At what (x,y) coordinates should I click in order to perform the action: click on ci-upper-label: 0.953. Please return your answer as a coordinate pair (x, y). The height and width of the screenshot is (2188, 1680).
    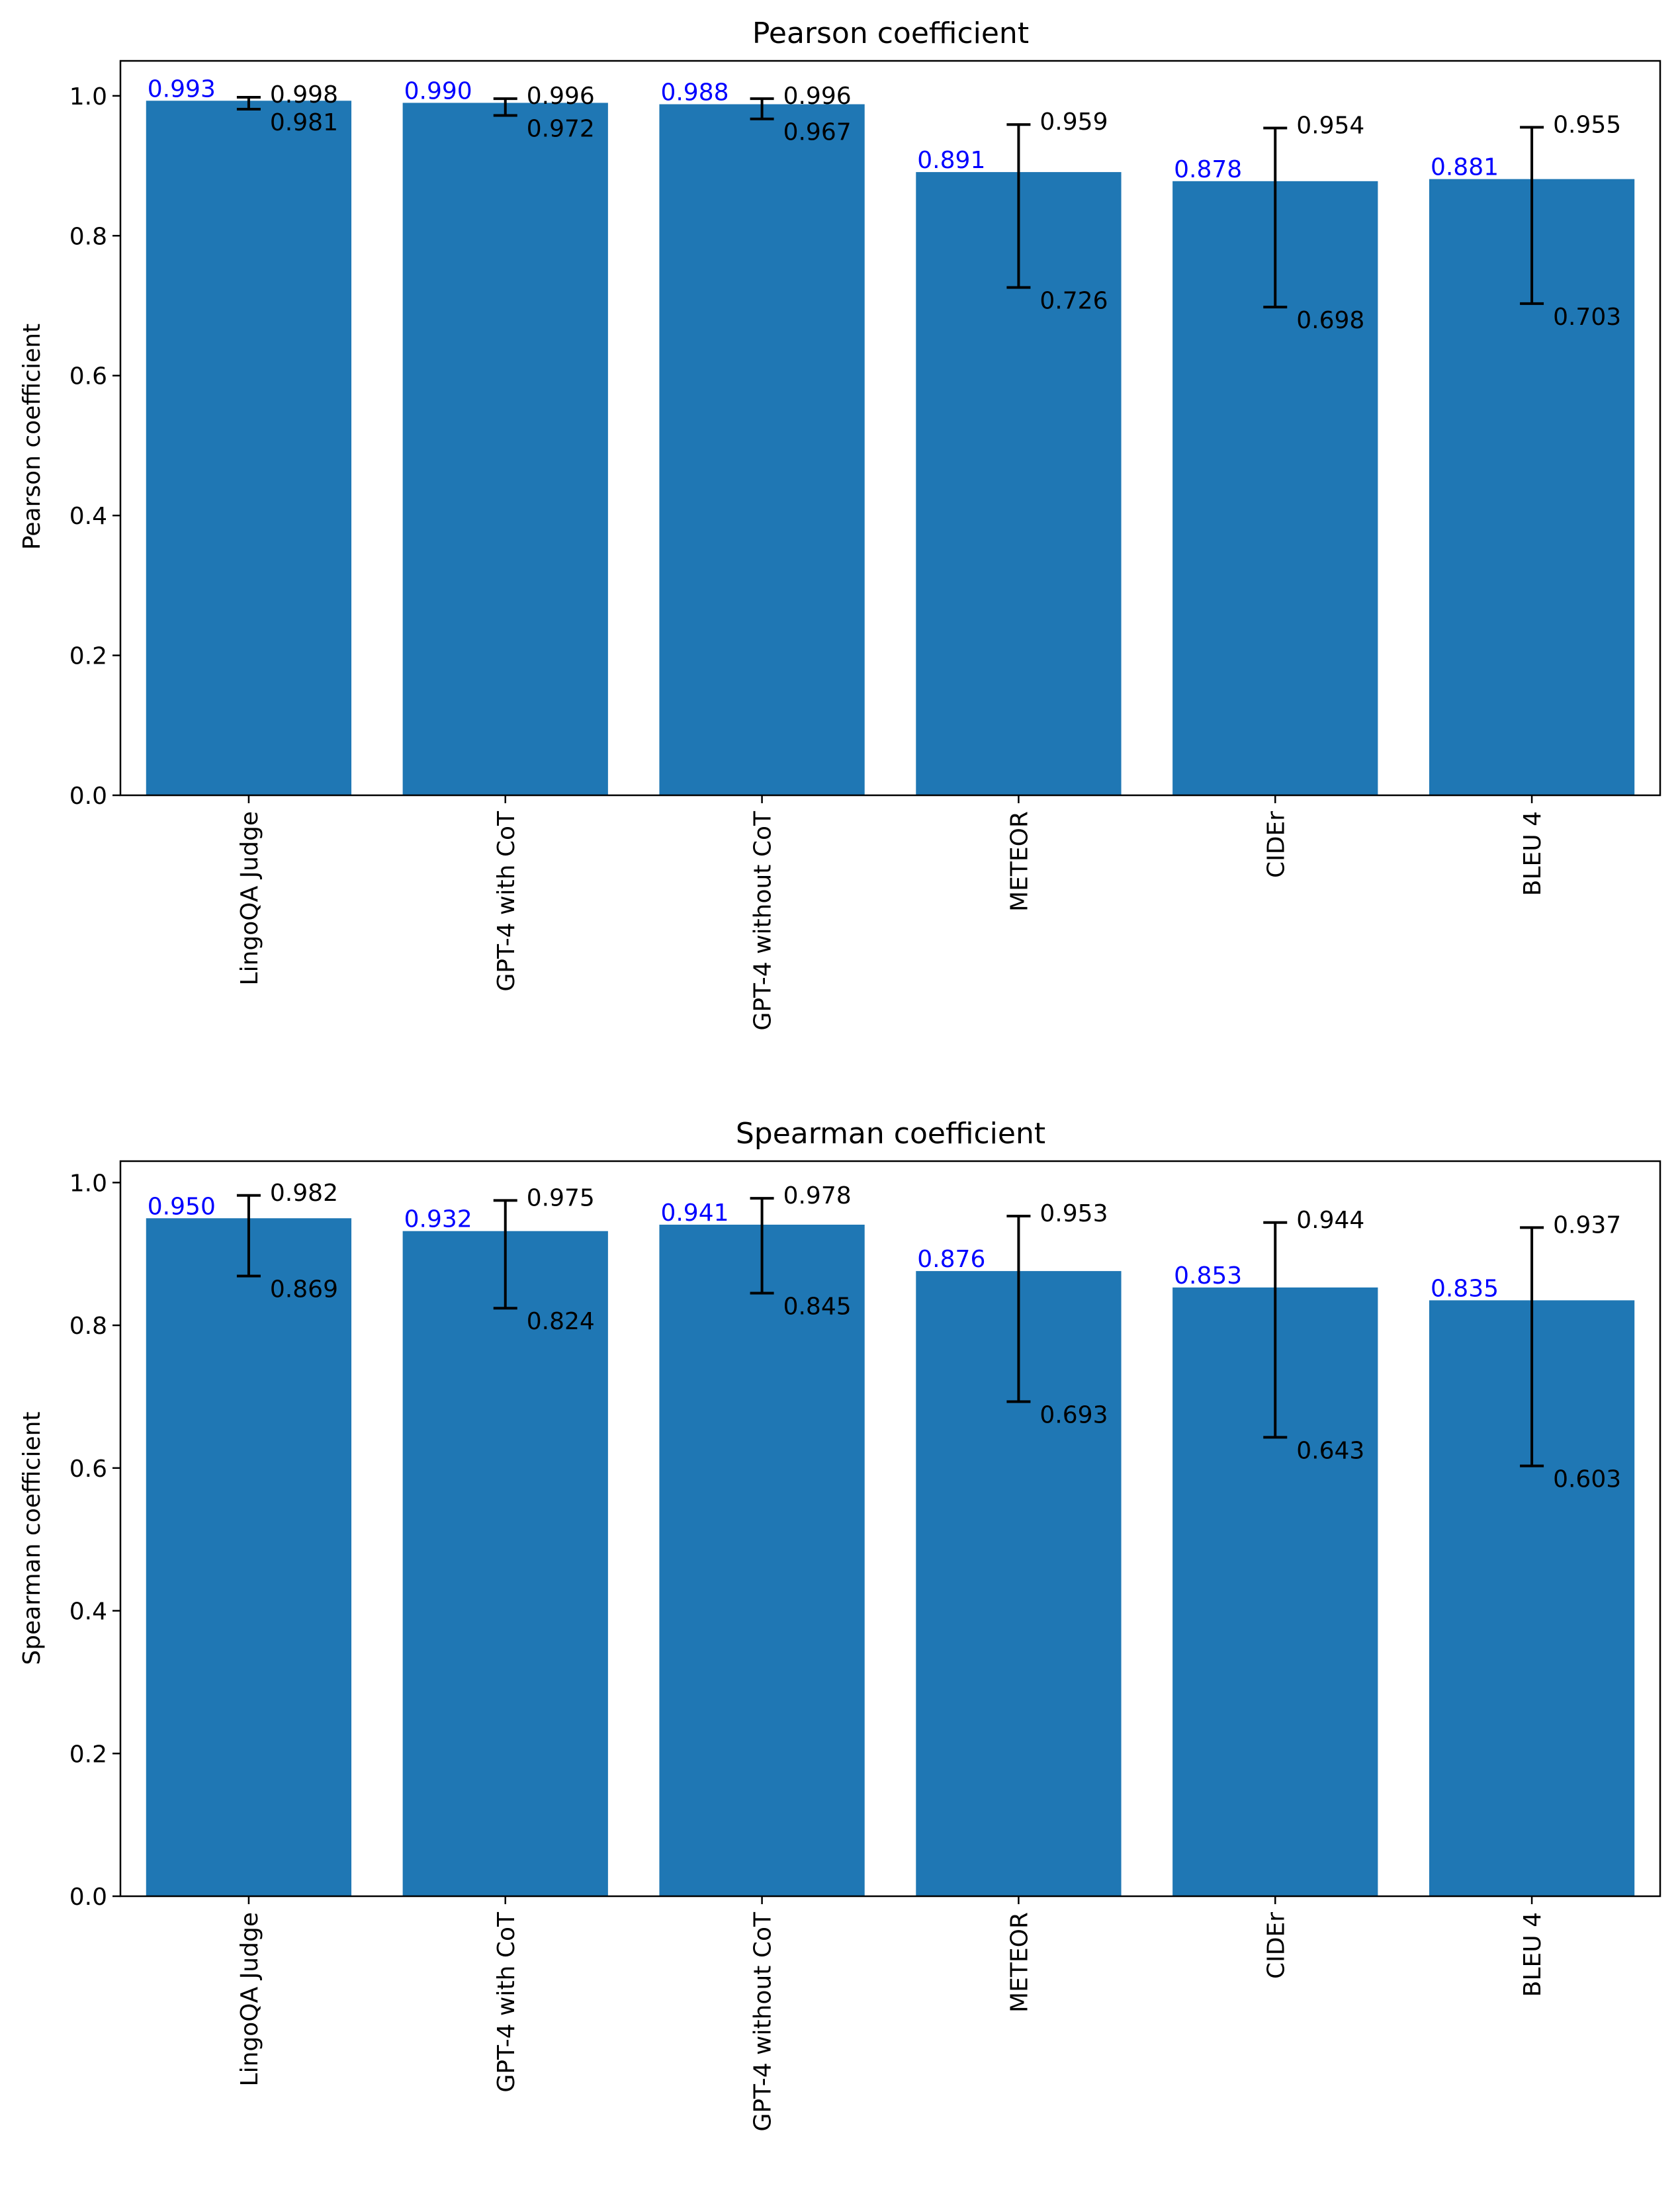
    Looking at the image, I should click on (1073, 1213).